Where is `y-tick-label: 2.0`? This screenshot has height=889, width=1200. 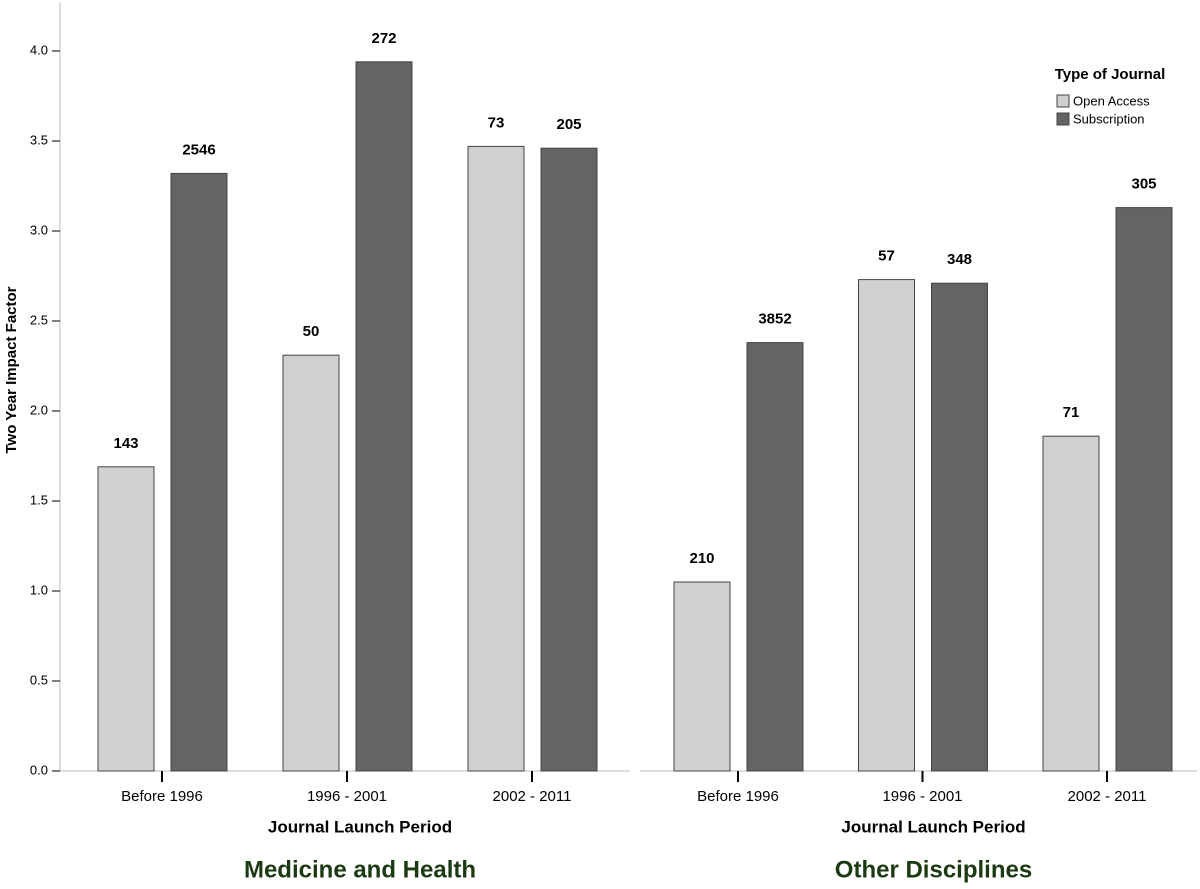 y-tick-label: 2.0 is located at coordinates (39, 409).